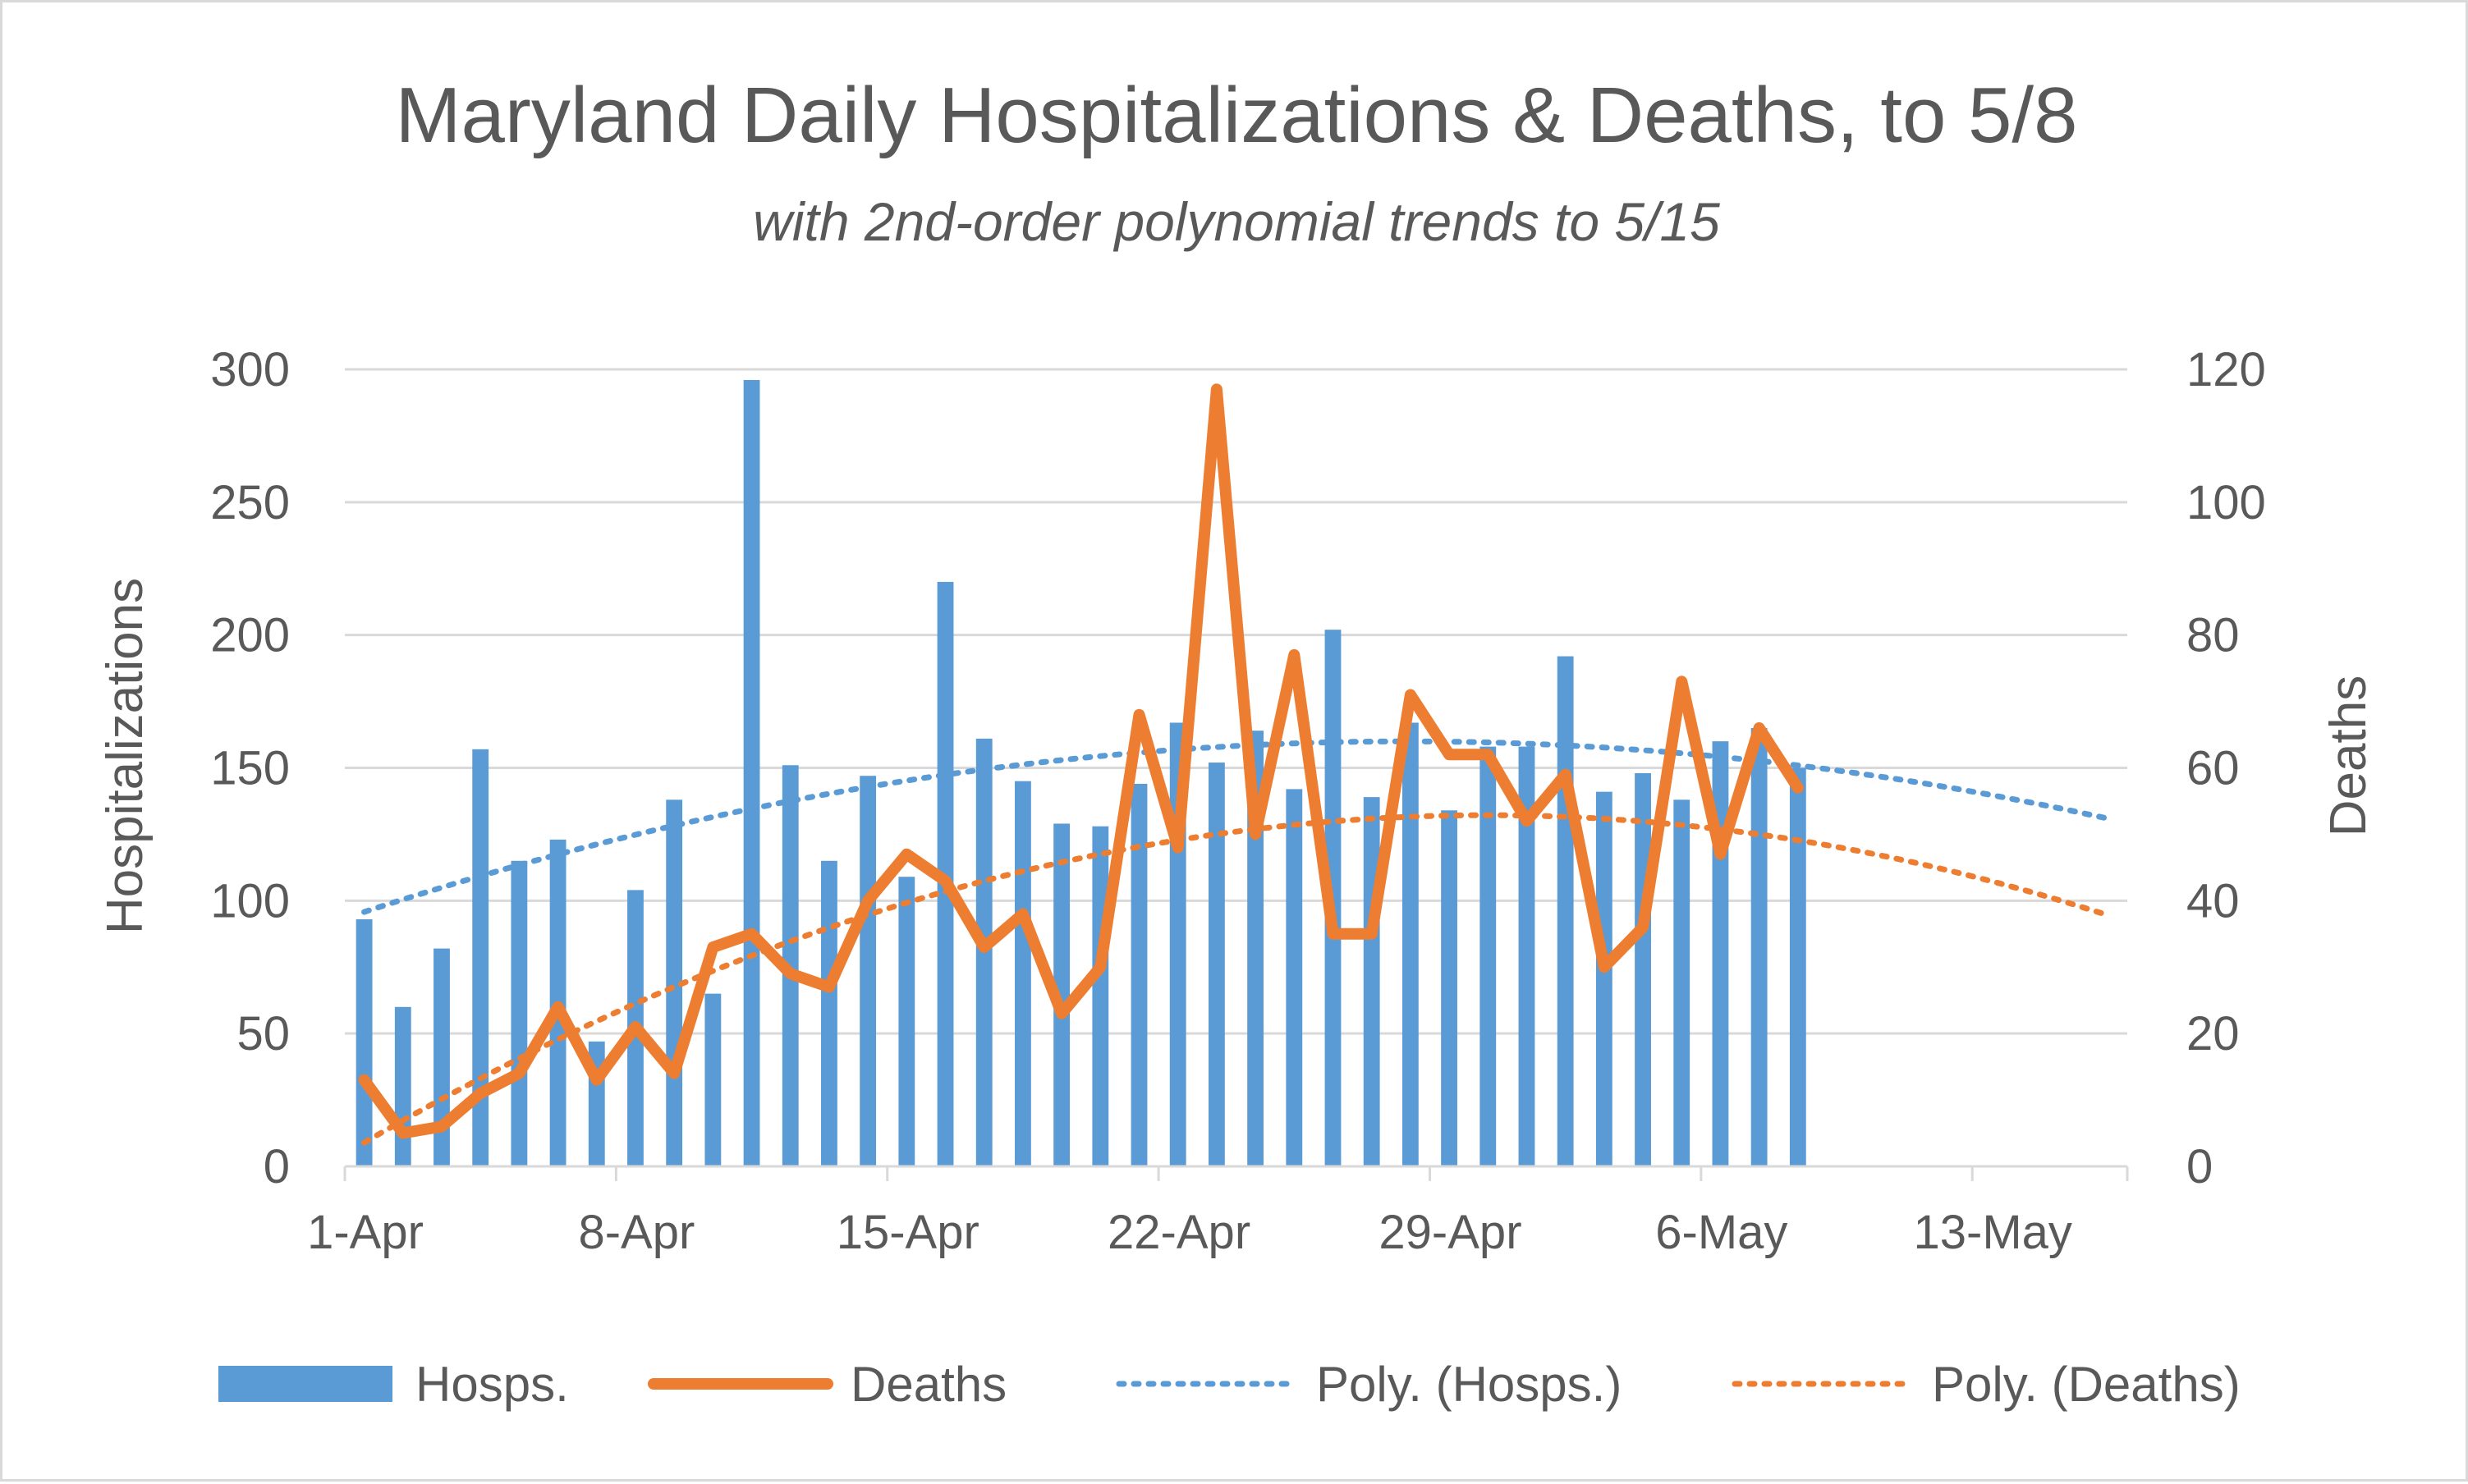 Image resolution: width=2468 pixels, height=1484 pixels. What do you see at coordinates (125, 756) in the screenshot?
I see `y-axis-title: Hospitalizations` at bounding box center [125, 756].